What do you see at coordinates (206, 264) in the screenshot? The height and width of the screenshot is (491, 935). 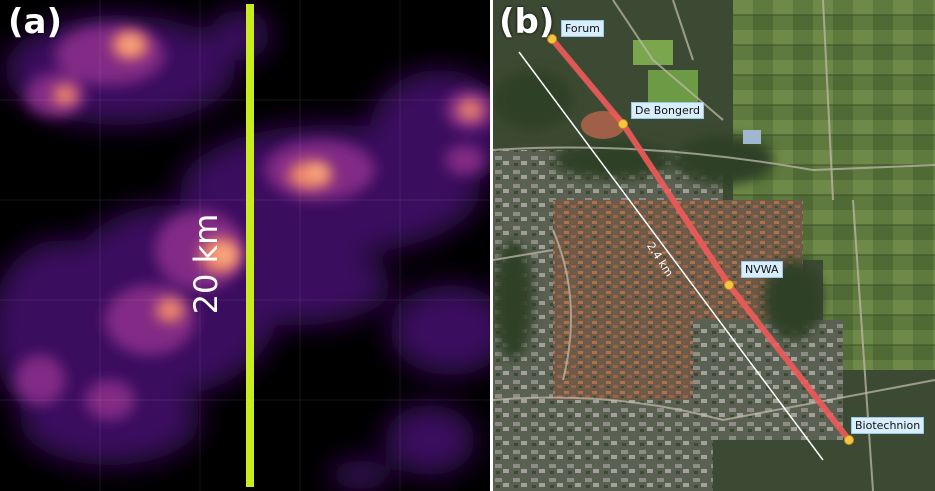 I see `scale-bar-label: 20 km` at bounding box center [206, 264].